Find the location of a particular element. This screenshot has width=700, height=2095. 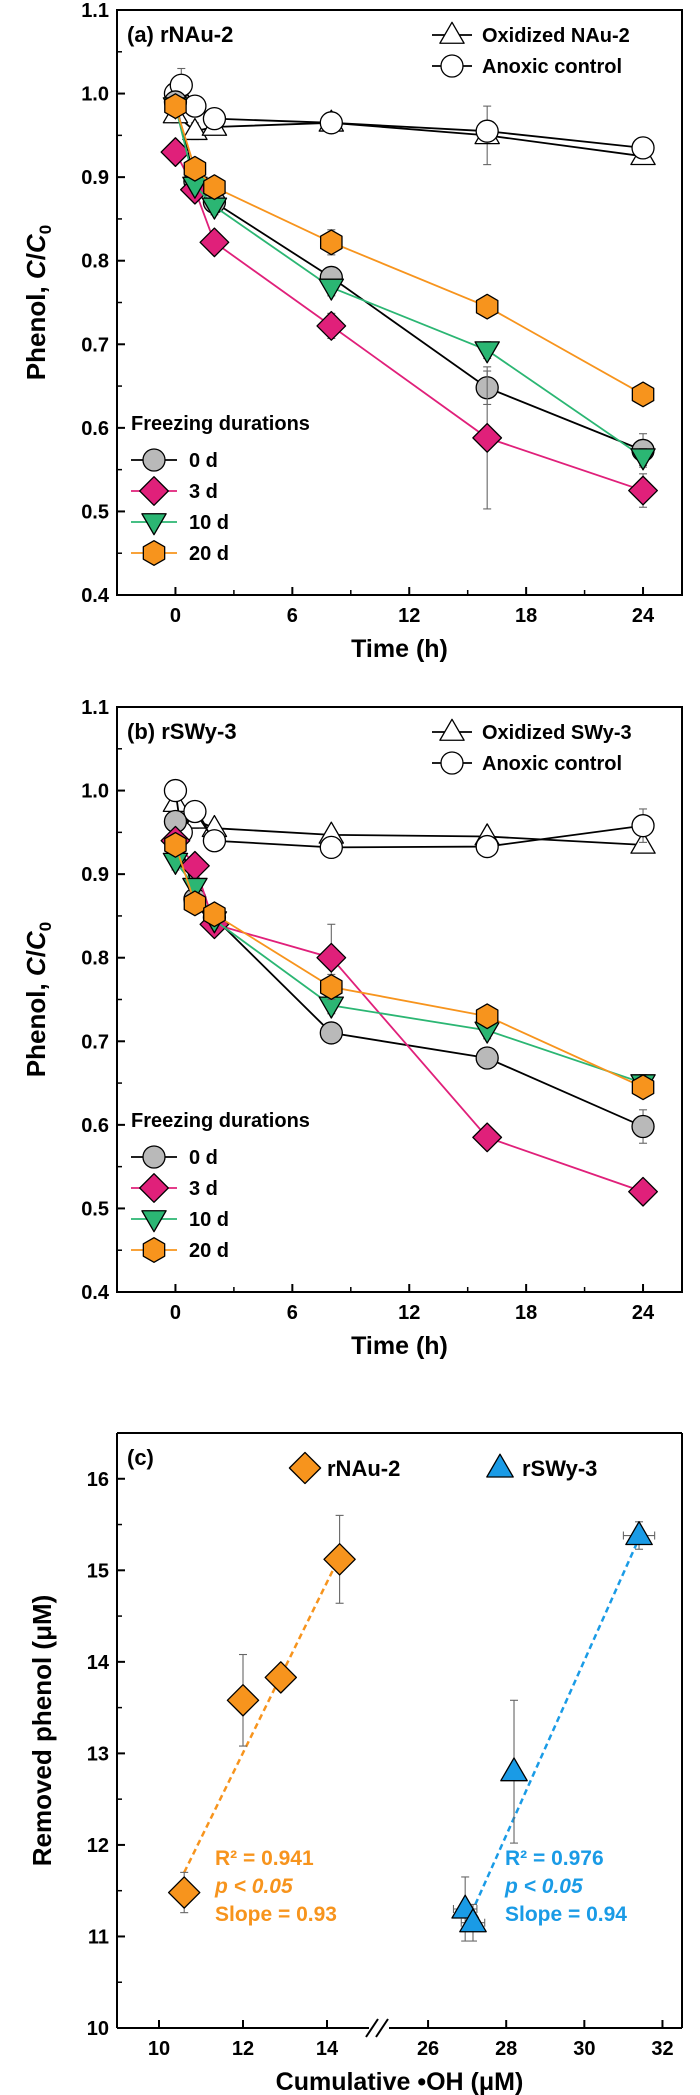

top-legend: Oxidized NAu-2 Anoxic control is located at coordinates (531, 49).